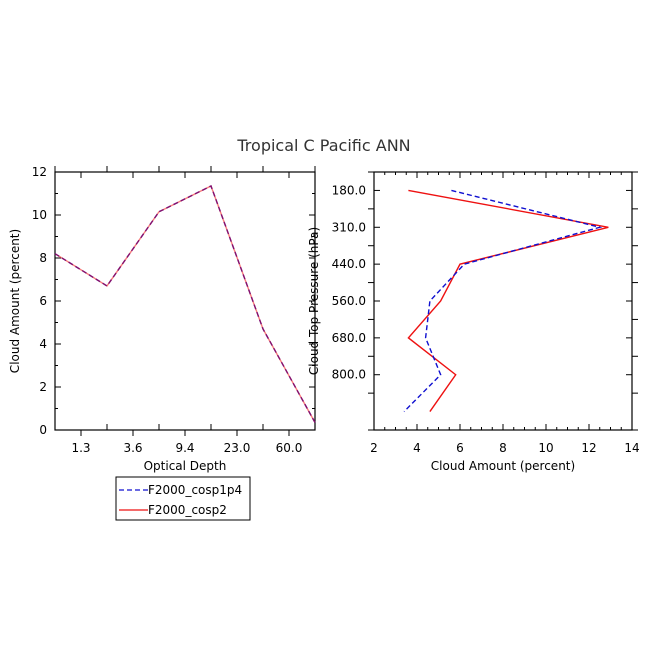 The height and width of the screenshot is (648, 648). I want to click on right-x-tick-label: 14, so click(631, 448).